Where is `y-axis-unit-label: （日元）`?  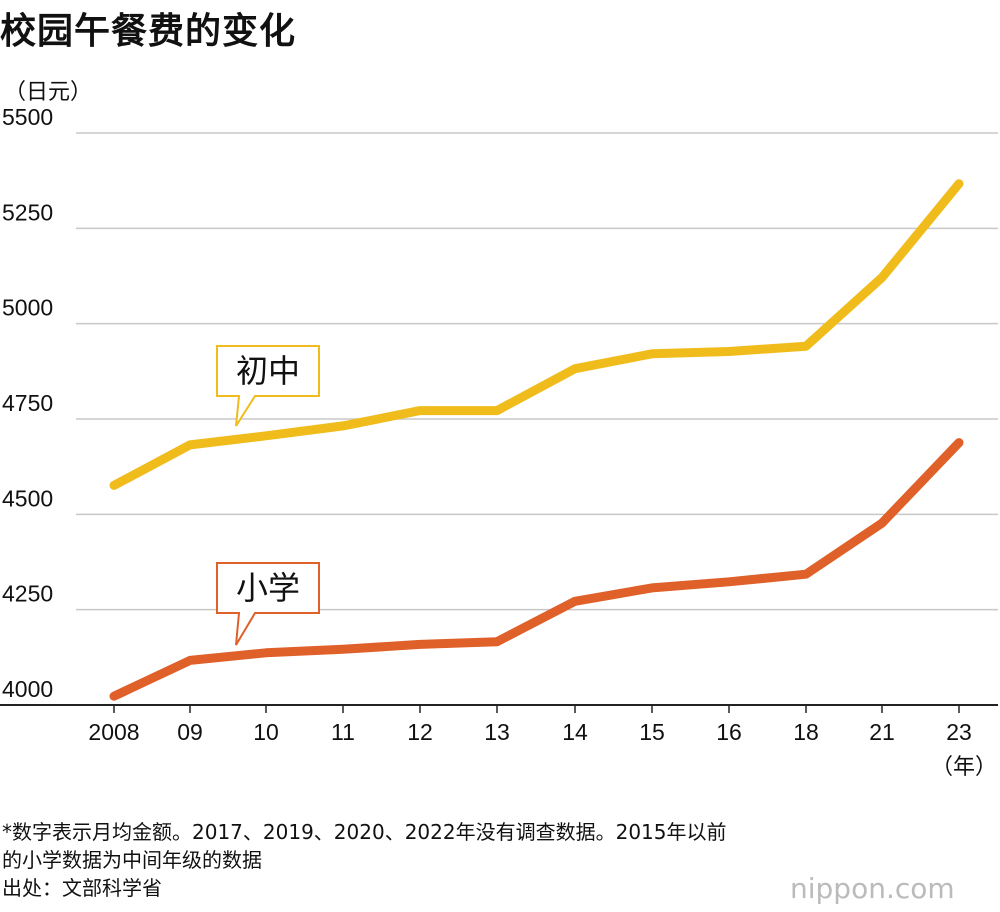
y-axis-unit-label: （日元） is located at coordinates (48, 92).